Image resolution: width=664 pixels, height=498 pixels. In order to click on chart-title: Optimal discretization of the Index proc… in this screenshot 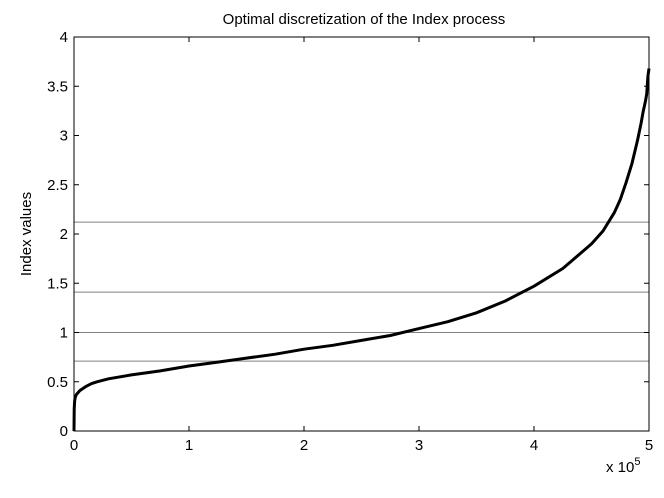, I will do `click(364, 19)`.